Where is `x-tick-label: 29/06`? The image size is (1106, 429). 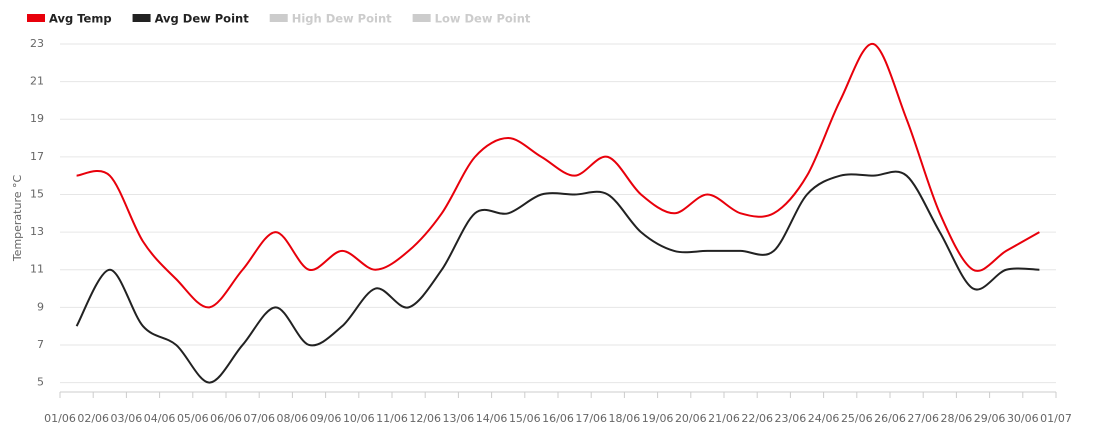
x-tick-label: 29/06 is located at coordinates (990, 418).